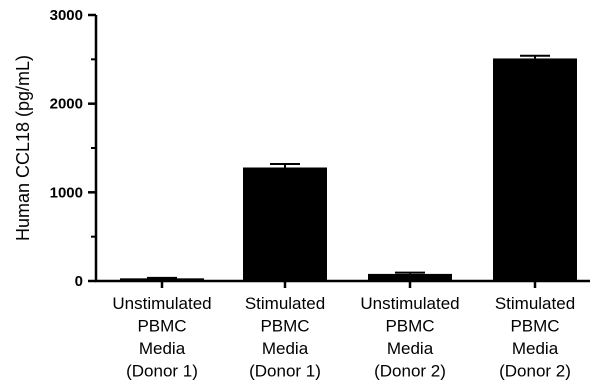 The image size is (593, 390). I want to click on x-tick-label: Stimulated PBMC Media (Donor 2), so click(535, 337).